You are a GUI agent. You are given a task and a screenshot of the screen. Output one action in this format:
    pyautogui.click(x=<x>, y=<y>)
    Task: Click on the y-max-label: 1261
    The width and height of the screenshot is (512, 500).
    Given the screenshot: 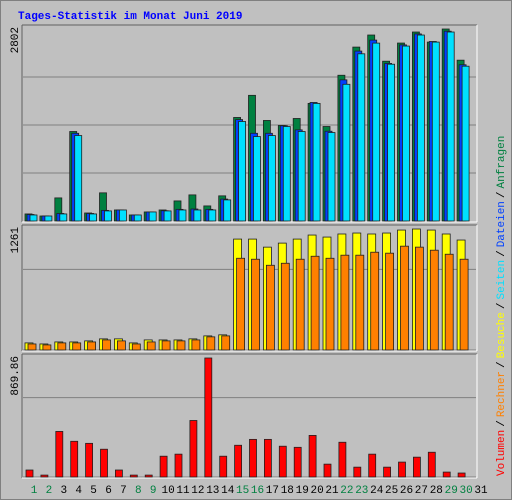 What is the action you would take?
    pyautogui.click(x=16, y=240)
    